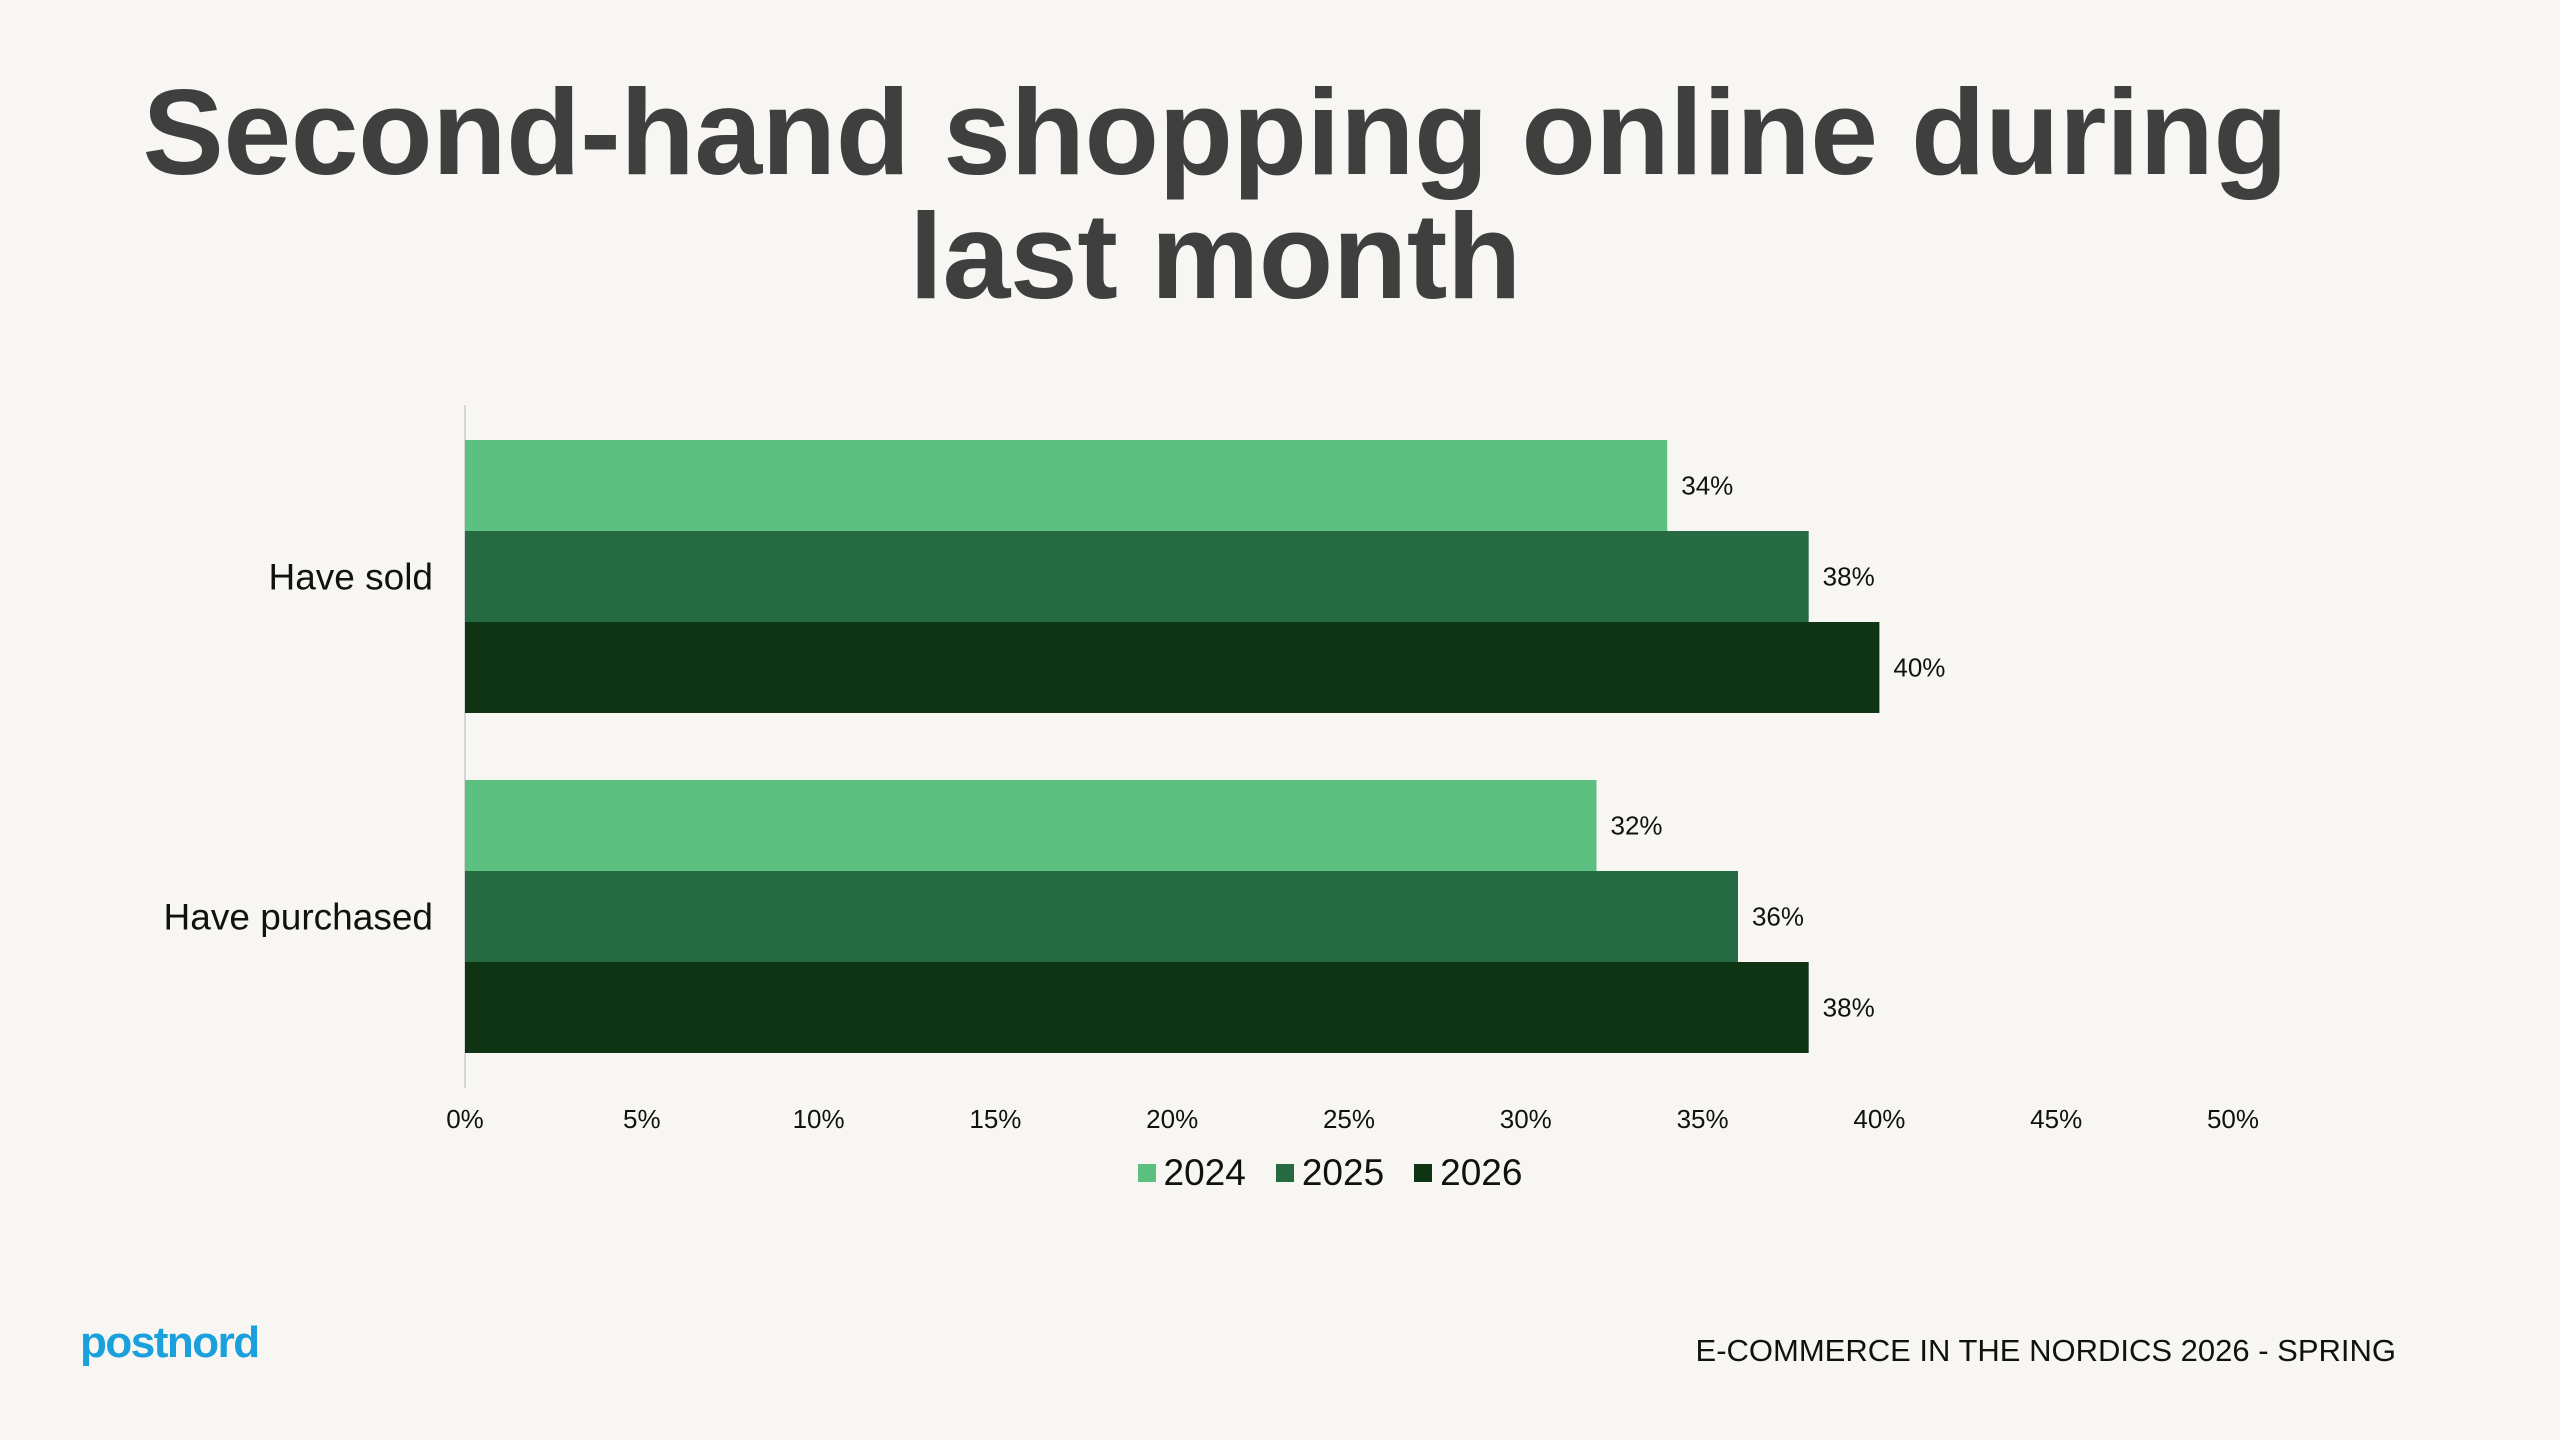  I want to click on chart-legend: 2024 2025 2026, so click(1280, 1173).